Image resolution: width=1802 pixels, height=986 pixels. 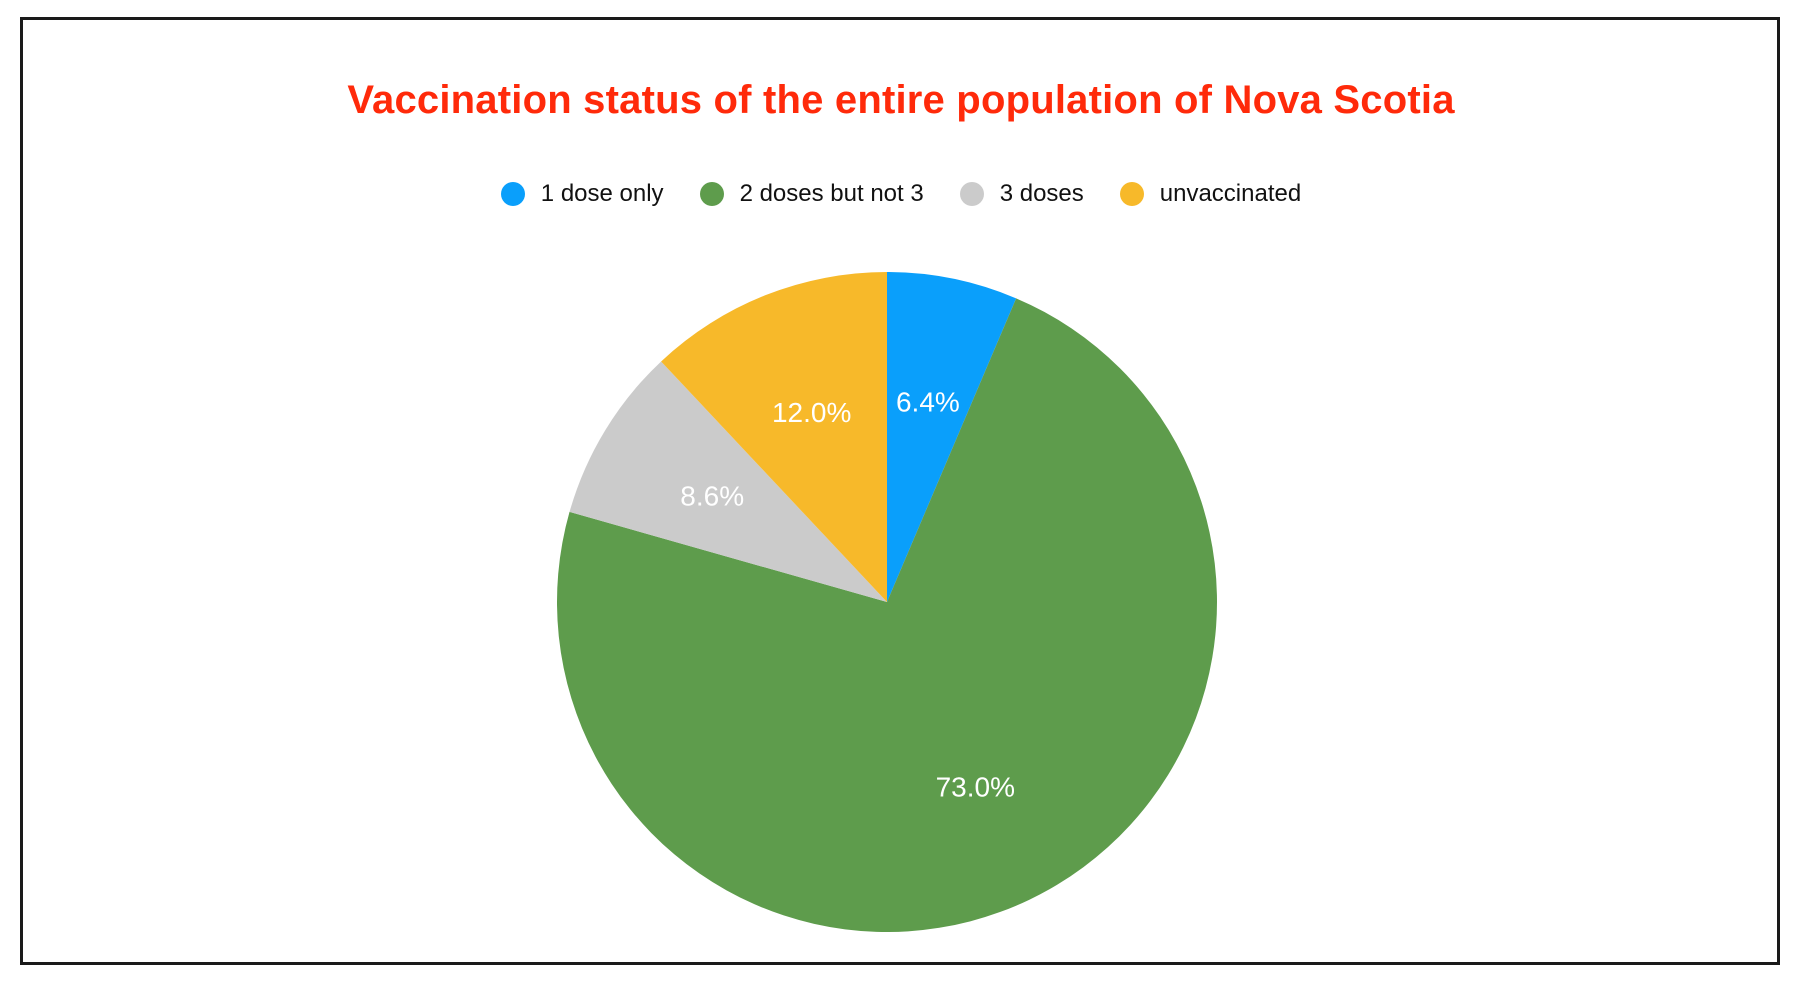 I want to click on legend-item-3-doses: 3 doses, so click(x=1021, y=194).